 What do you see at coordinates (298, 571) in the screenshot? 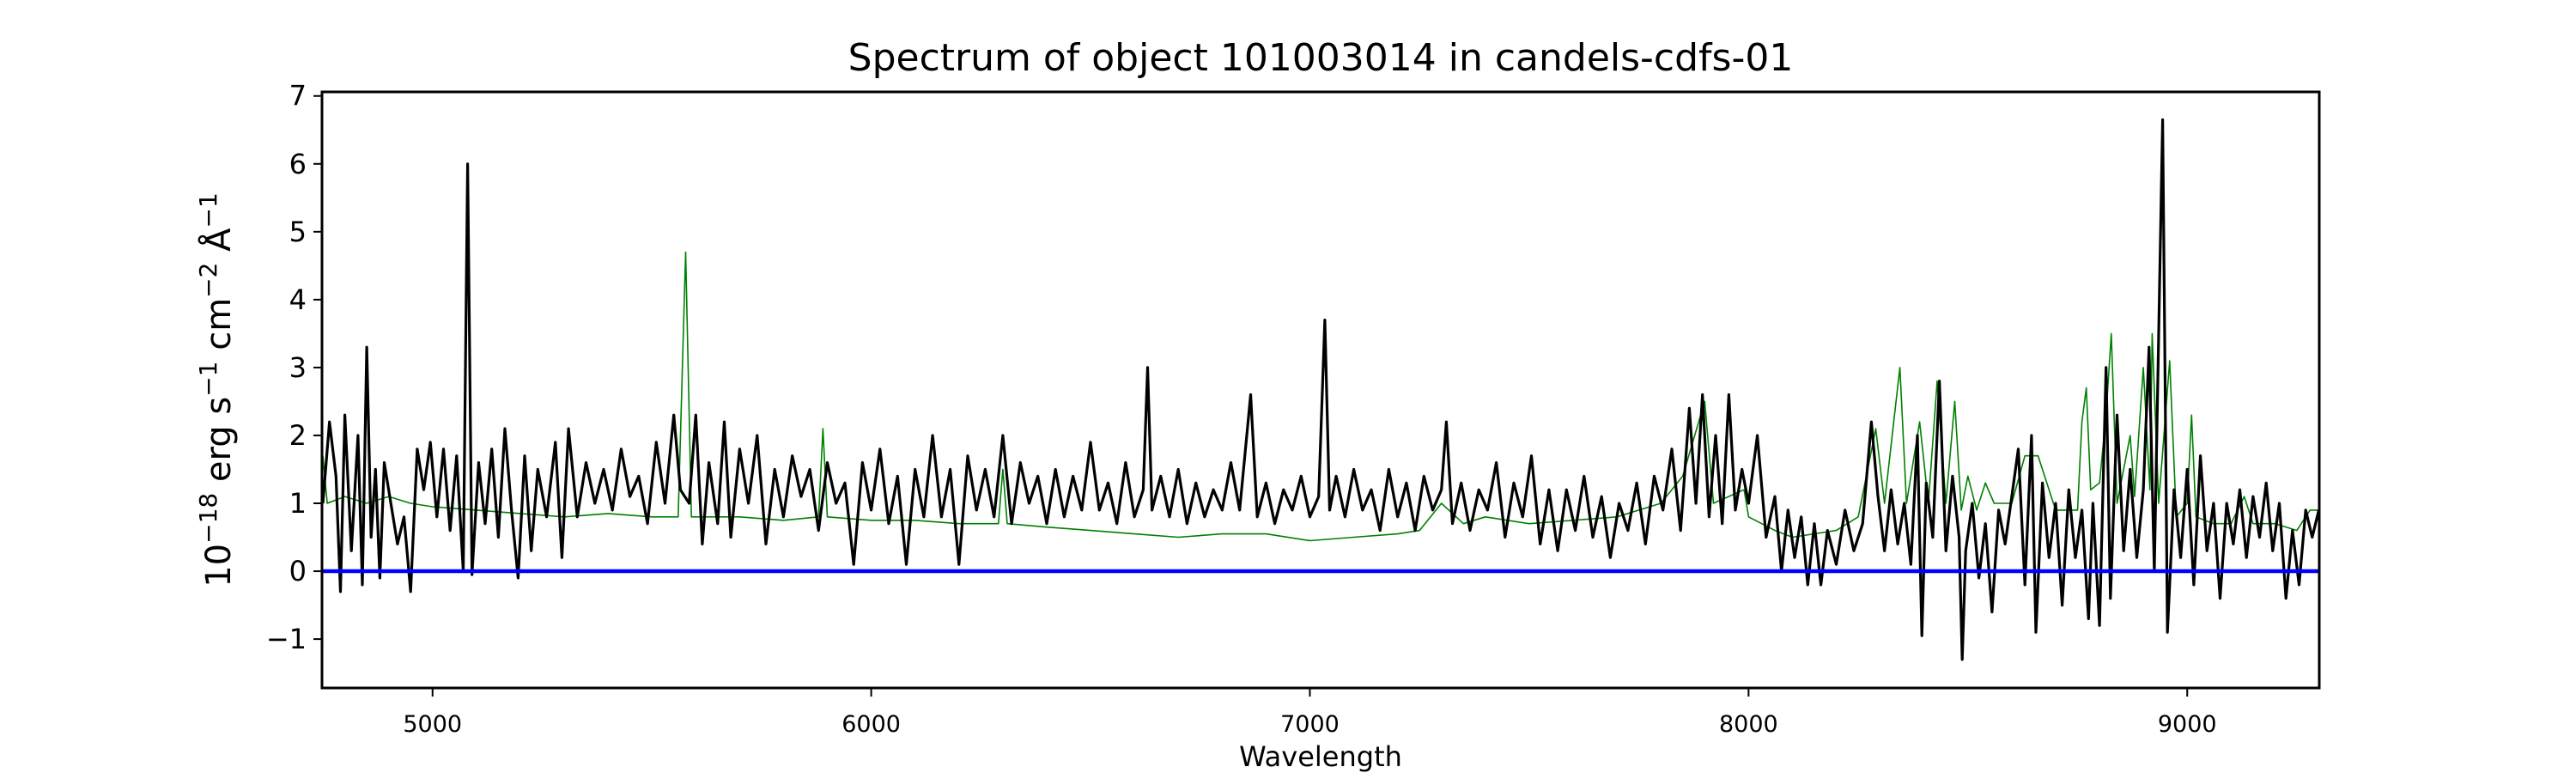
I see `y-tick-label: 0` at bounding box center [298, 571].